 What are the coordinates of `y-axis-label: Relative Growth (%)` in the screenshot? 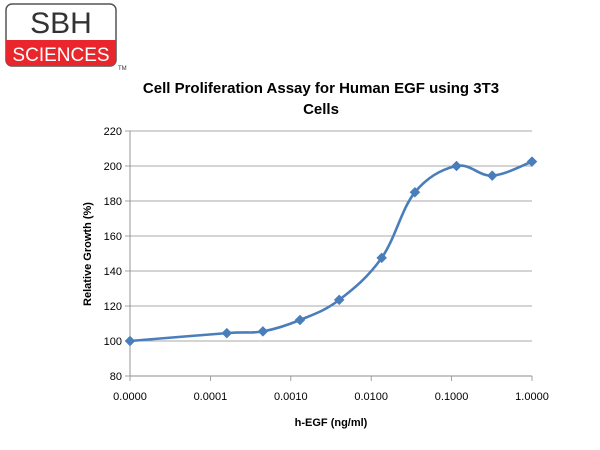 It's located at (88, 254).